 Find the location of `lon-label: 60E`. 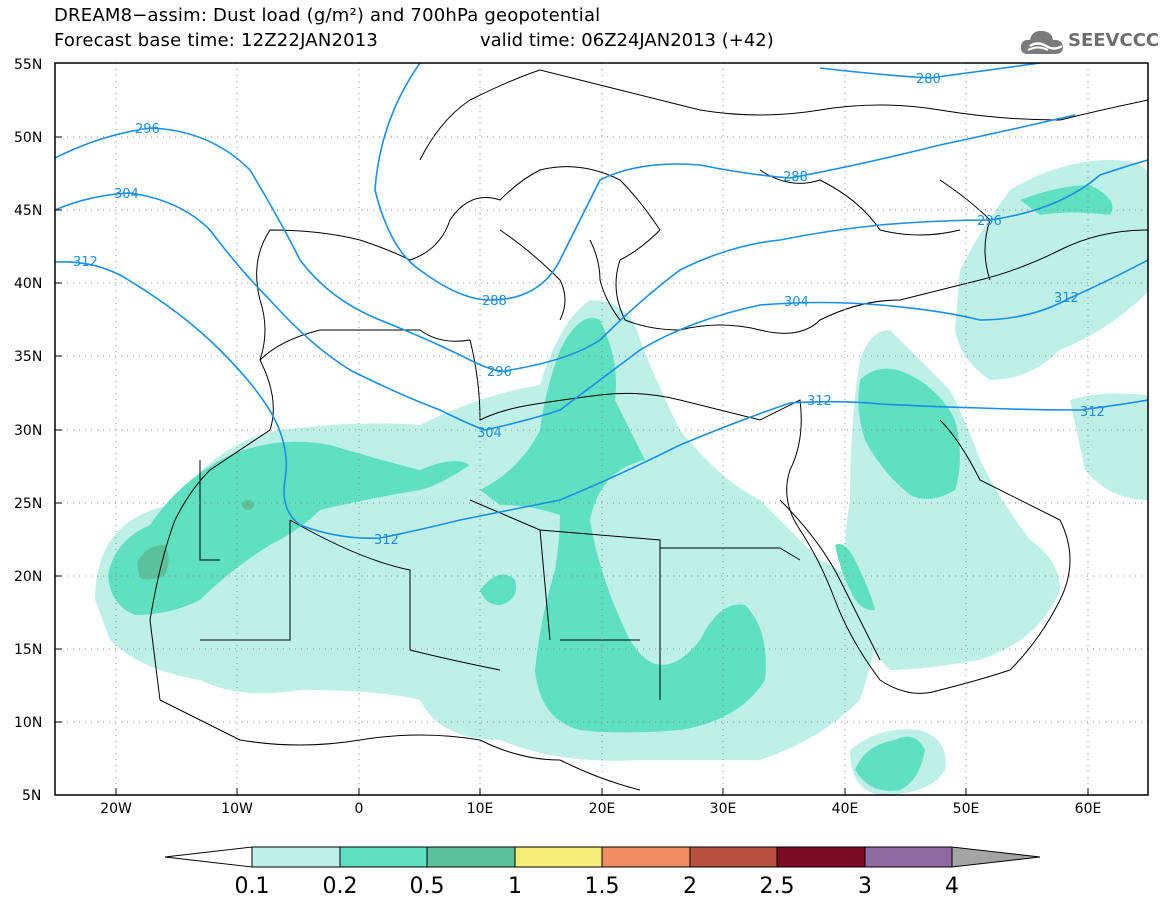

lon-label: 60E is located at coordinates (1088, 809).